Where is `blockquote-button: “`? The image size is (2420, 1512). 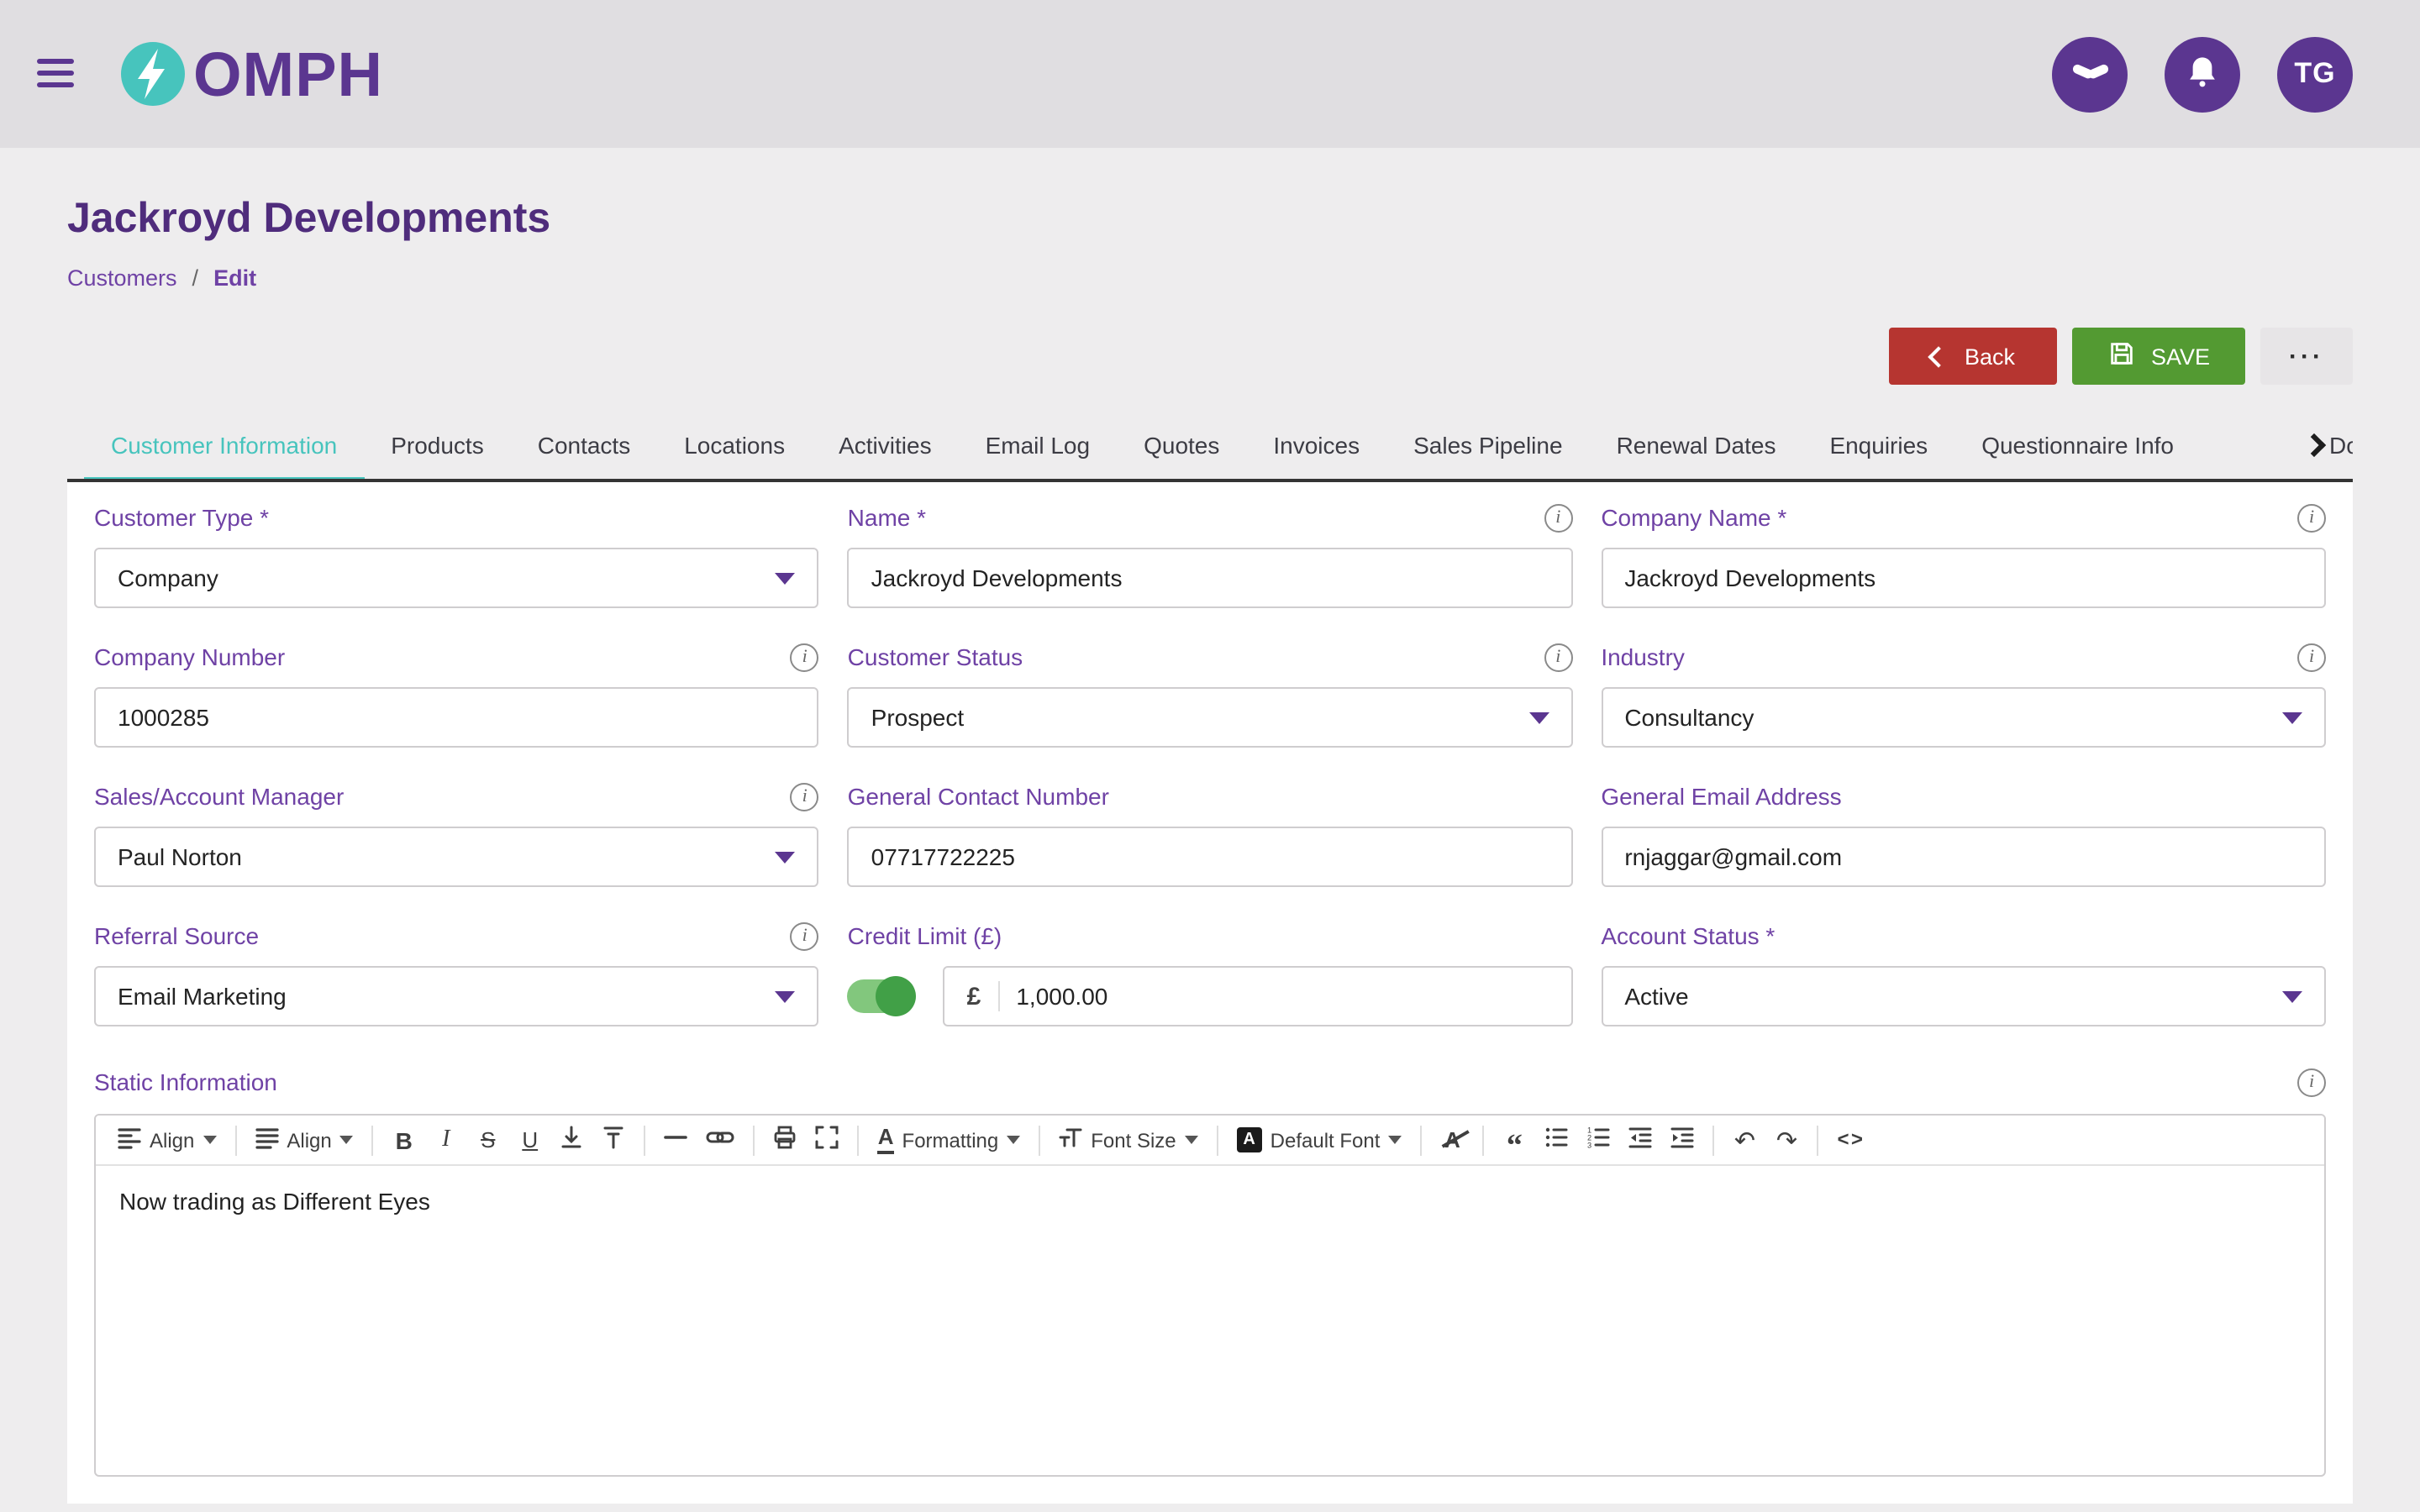 blockquote-button: “ is located at coordinates (1514, 1141).